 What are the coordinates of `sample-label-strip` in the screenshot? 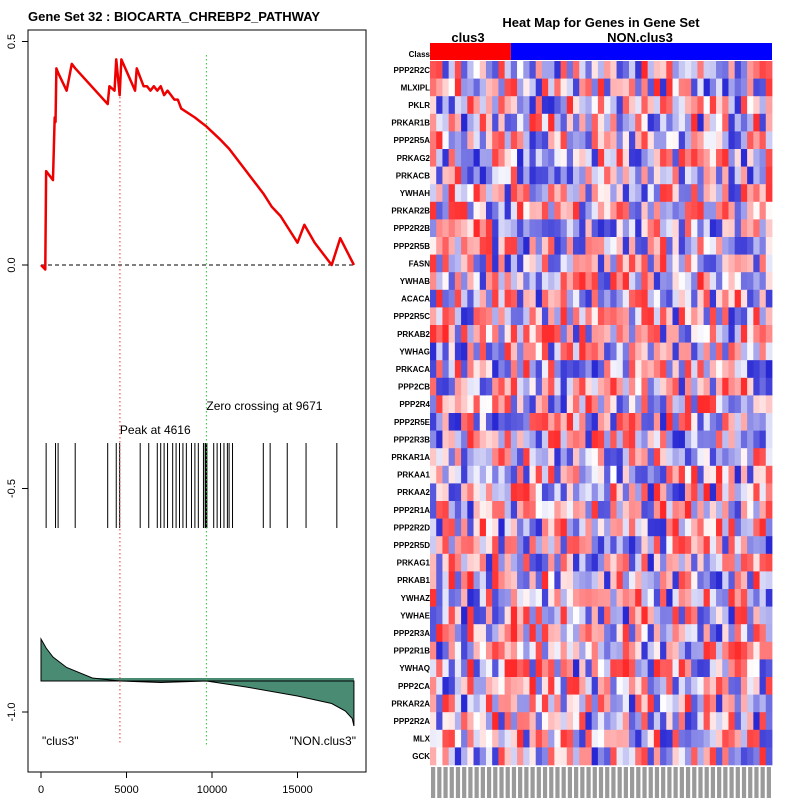 It's located at (601, 782).